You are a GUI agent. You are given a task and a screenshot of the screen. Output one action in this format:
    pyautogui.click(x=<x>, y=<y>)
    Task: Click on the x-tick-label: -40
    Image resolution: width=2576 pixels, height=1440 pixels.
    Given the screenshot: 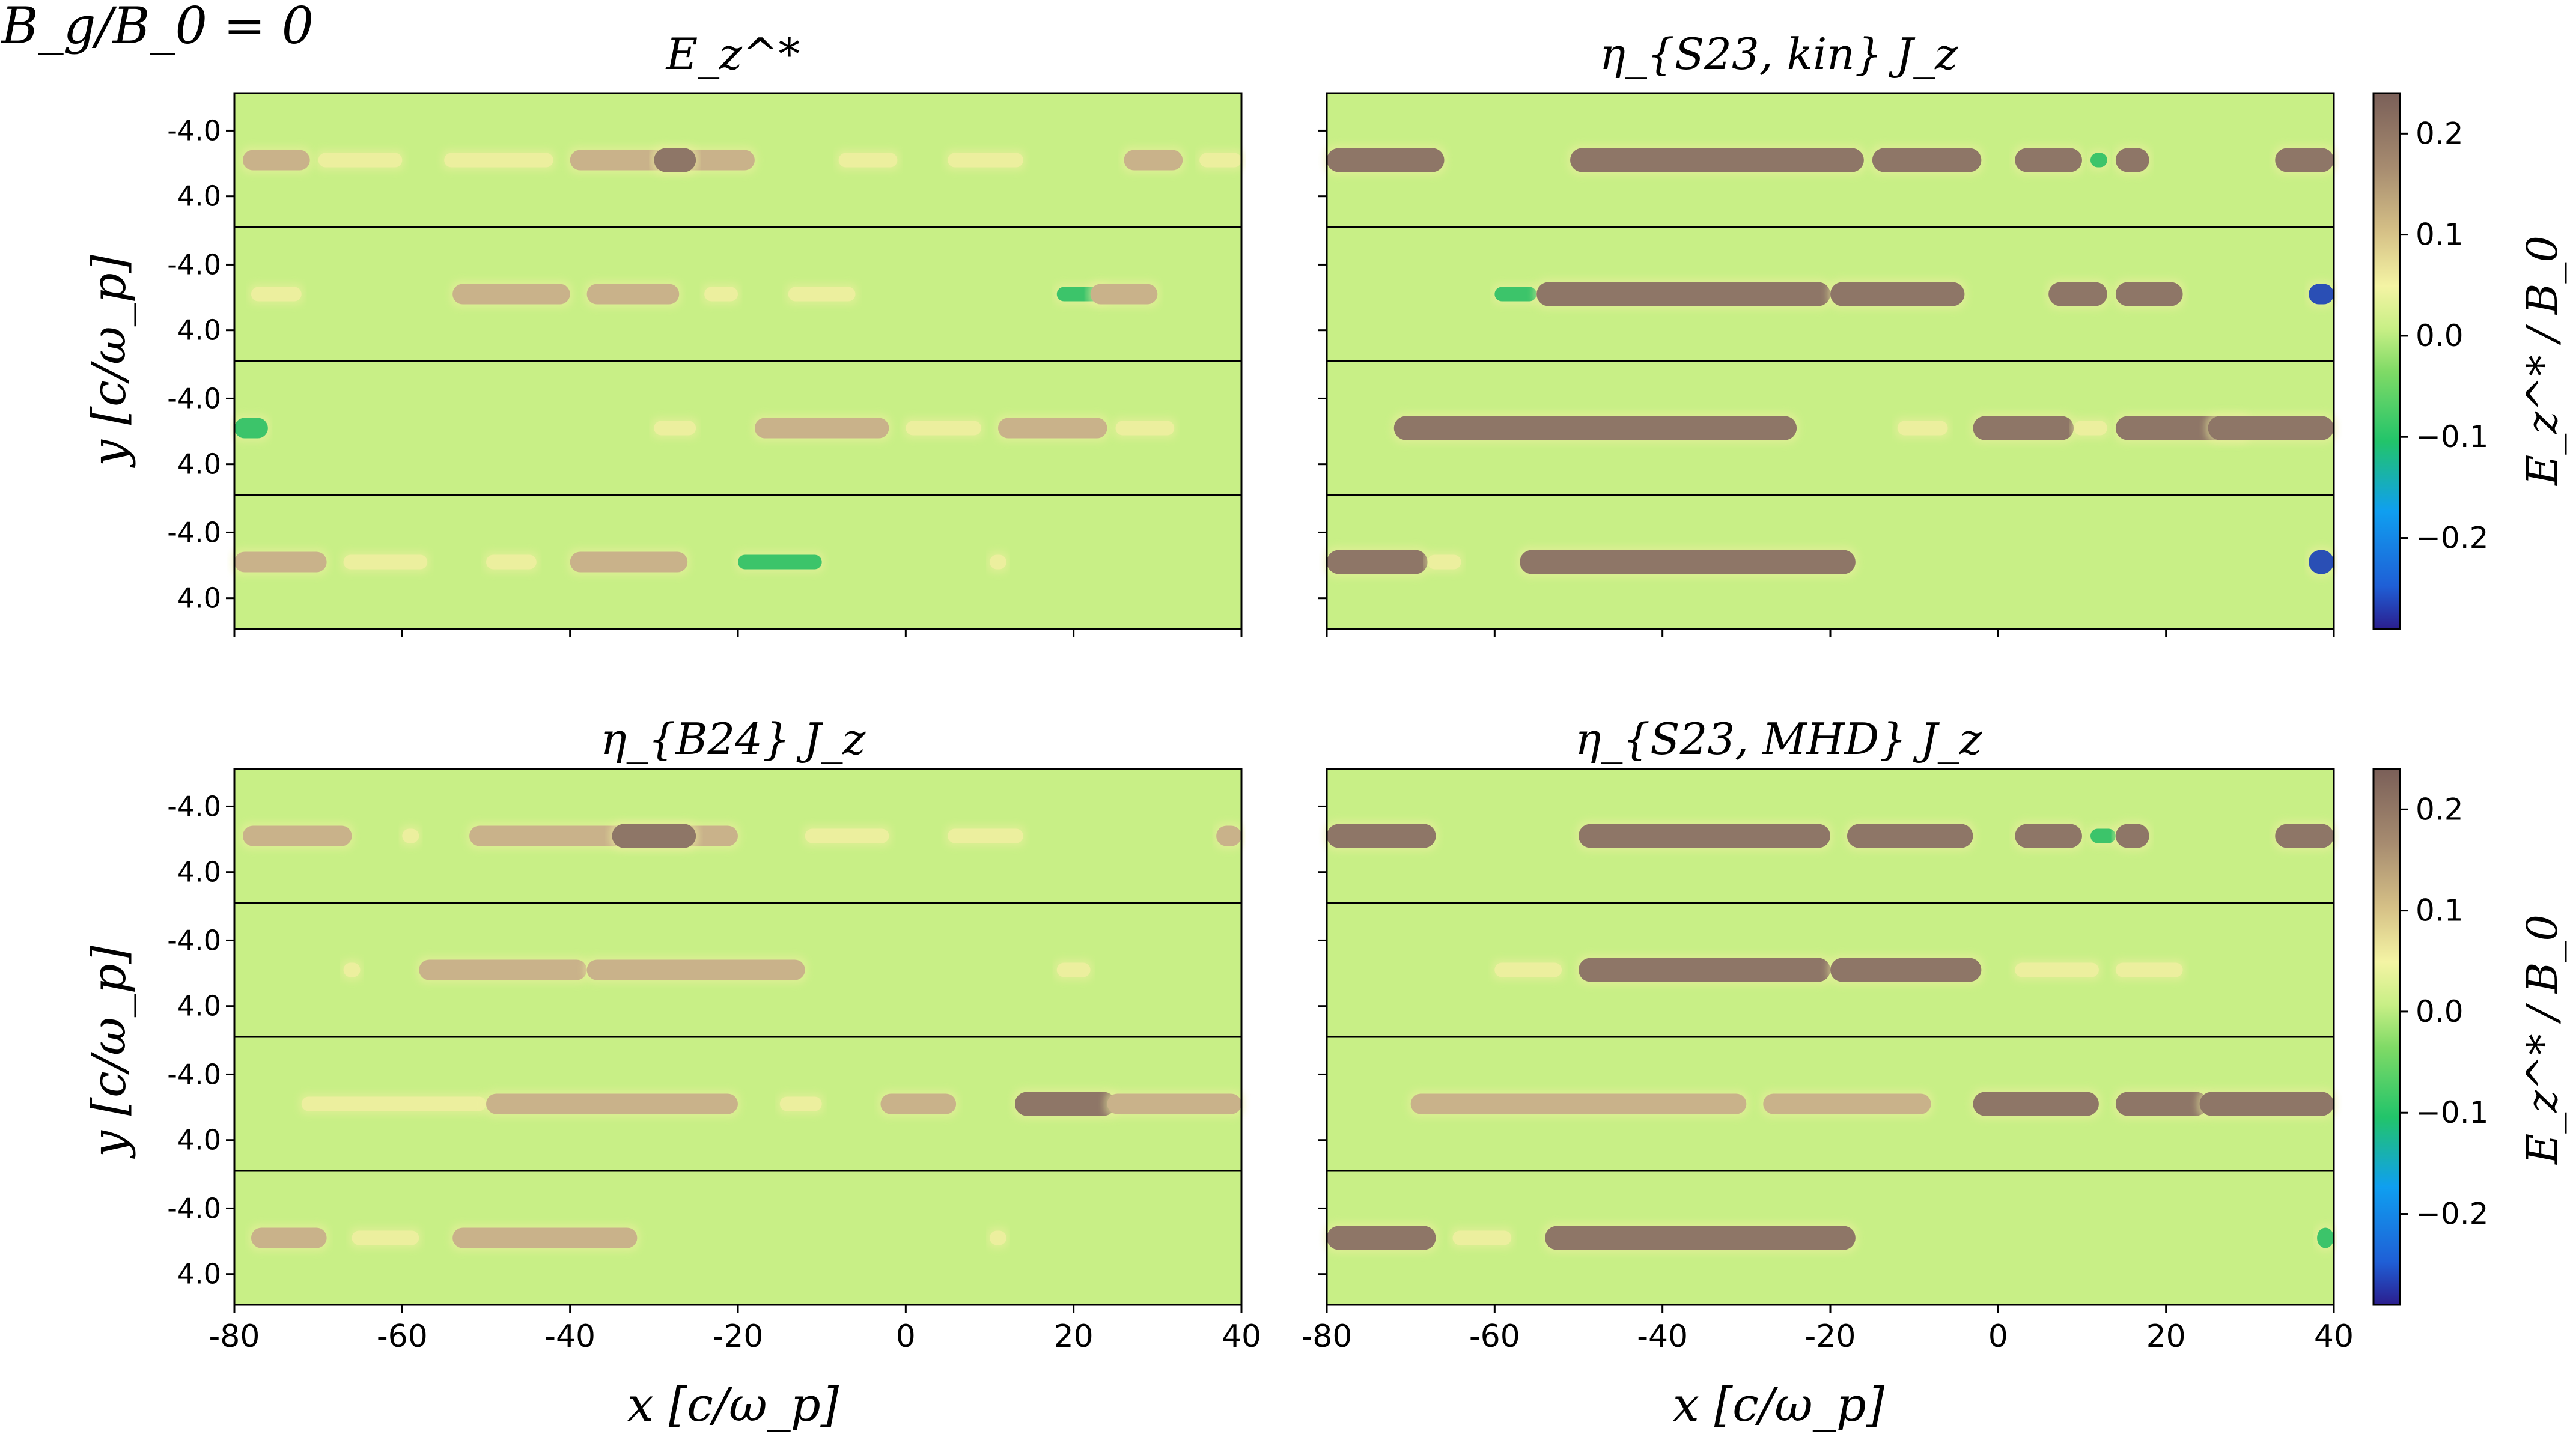 What is the action you would take?
    pyautogui.click(x=569, y=1337)
    